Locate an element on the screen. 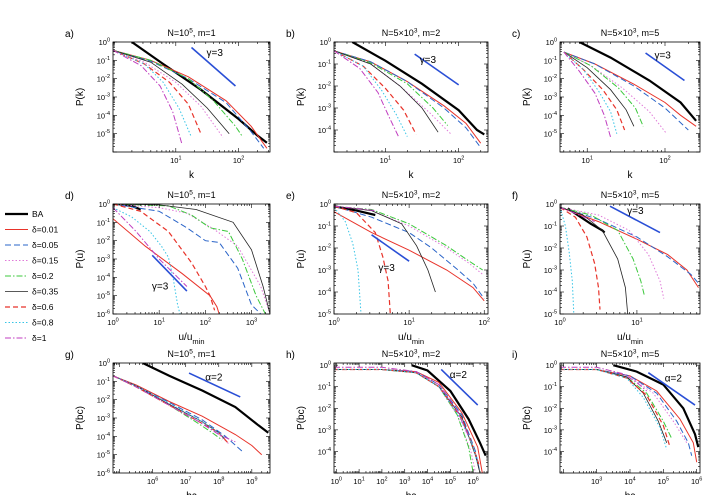 The image size is (704, 495). panel-letter: a) is located at coordinates (69, 34).